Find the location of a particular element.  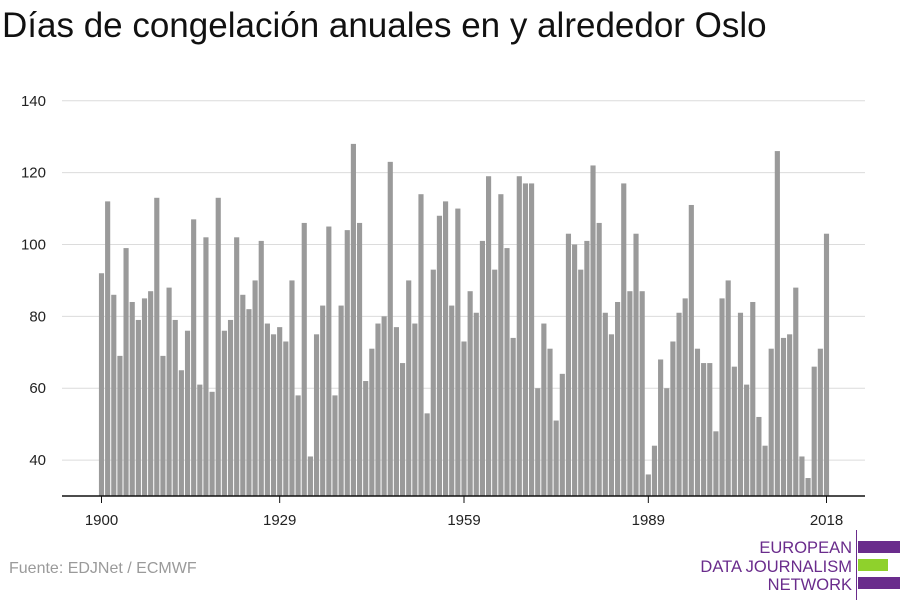

bar-1930 is located at coordinates (286, 418).